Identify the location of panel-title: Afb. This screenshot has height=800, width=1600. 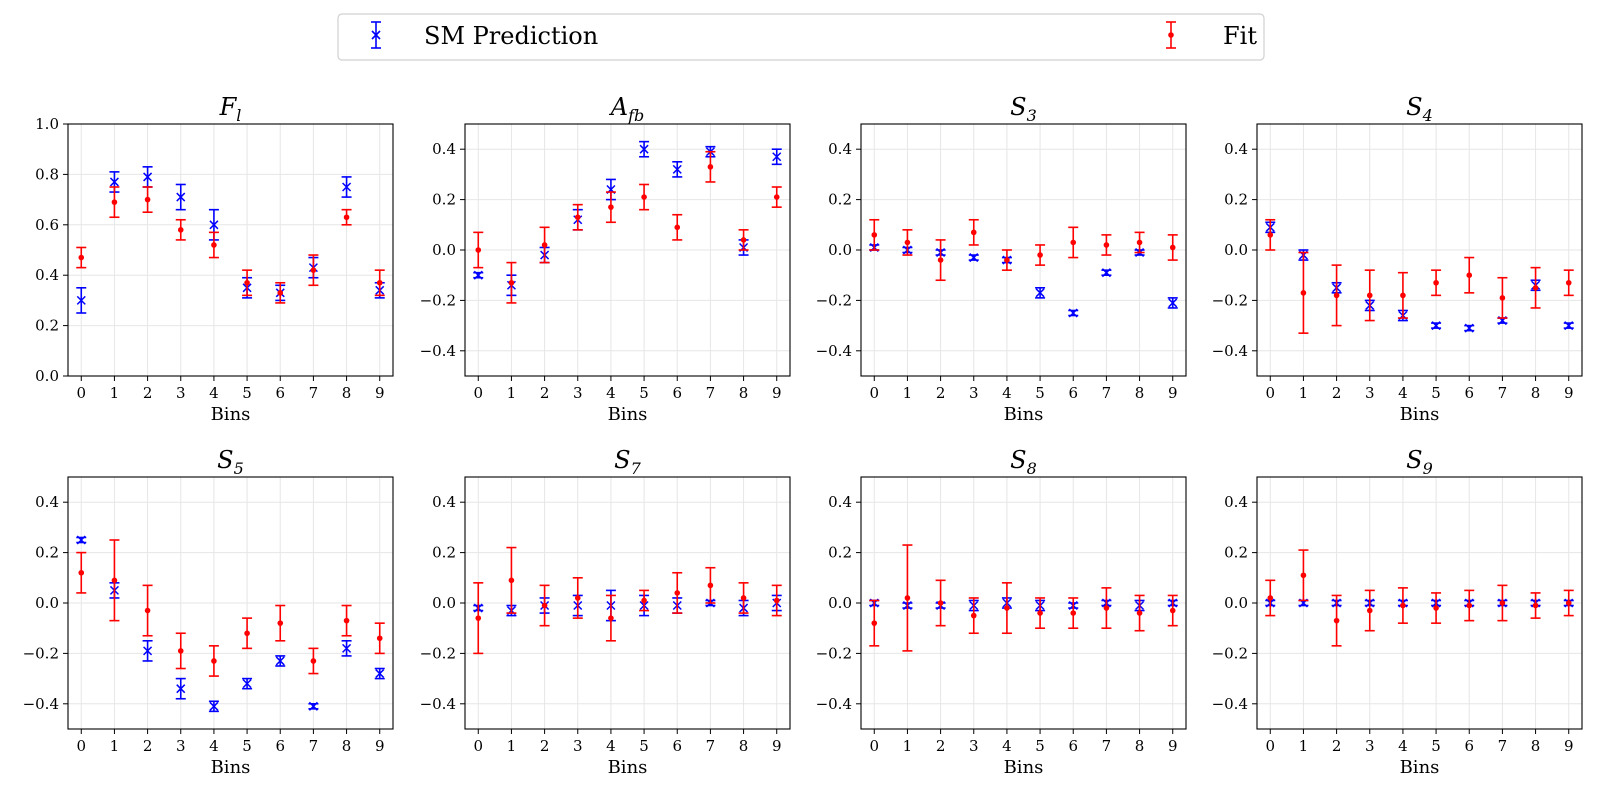
(627, 109).